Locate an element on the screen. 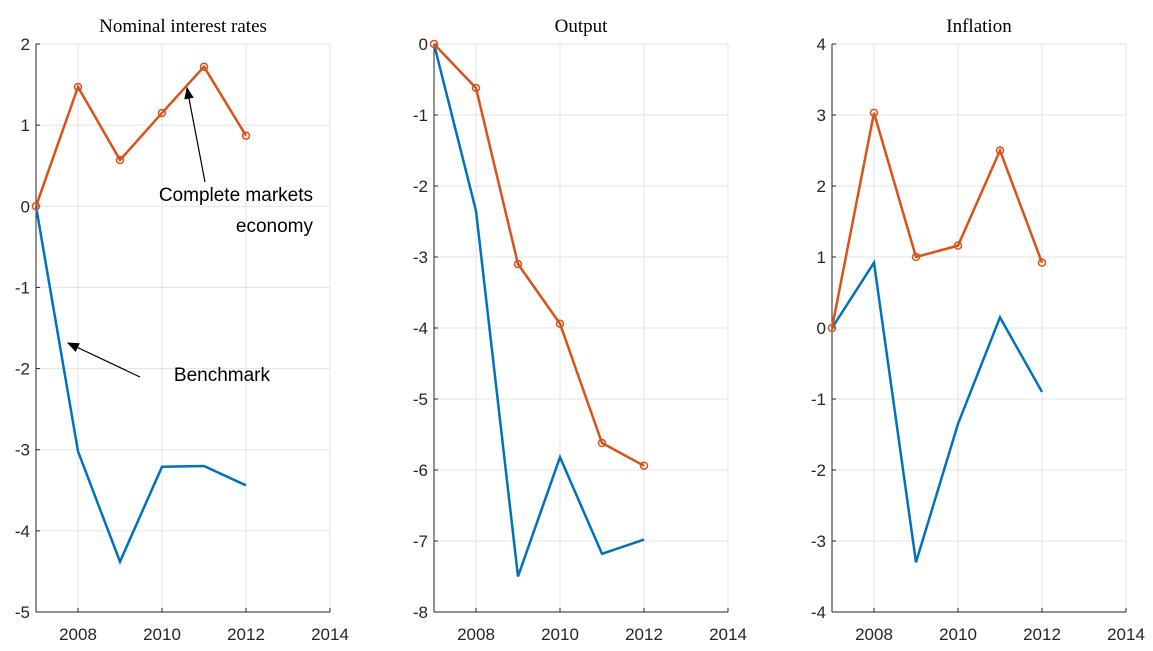 The height and width of the screenshot is (651, 1153). y-tick-label: -7 is located at coordinates (420, 541).